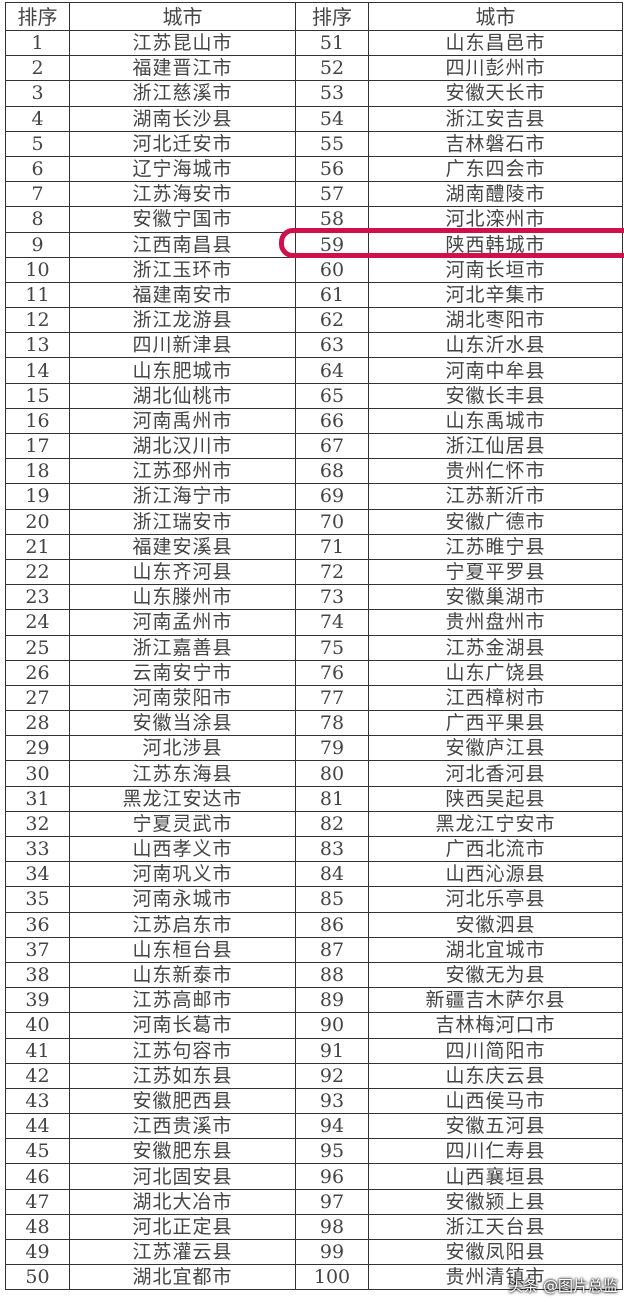 The image size is (624, 1310). I want to click on city-cell: 湖北仙桃市, so click(182, 395).